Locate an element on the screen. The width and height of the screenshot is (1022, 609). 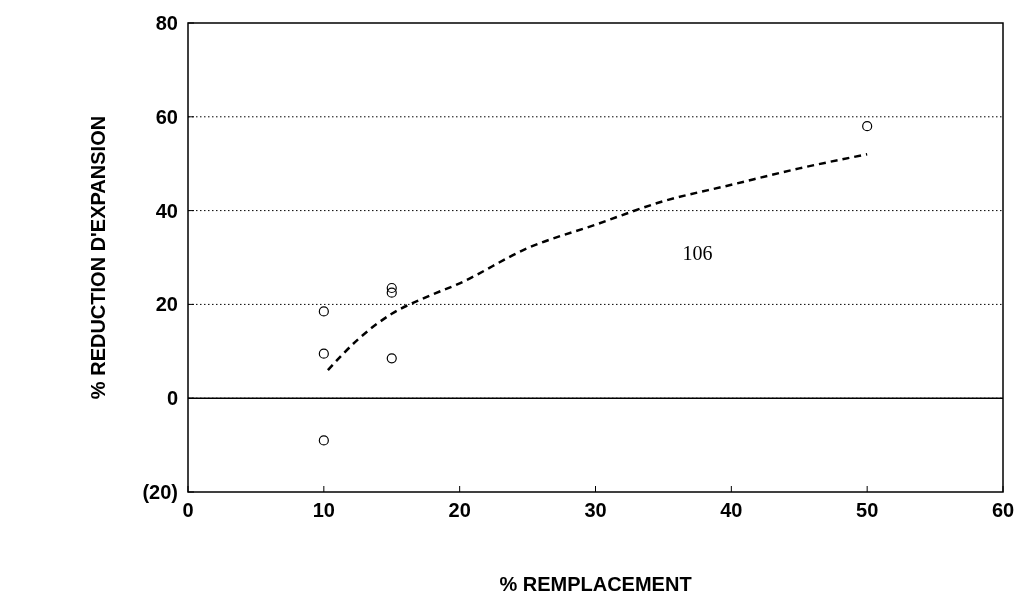
y-tick-label: 0 is located at coordinates (172, 398).